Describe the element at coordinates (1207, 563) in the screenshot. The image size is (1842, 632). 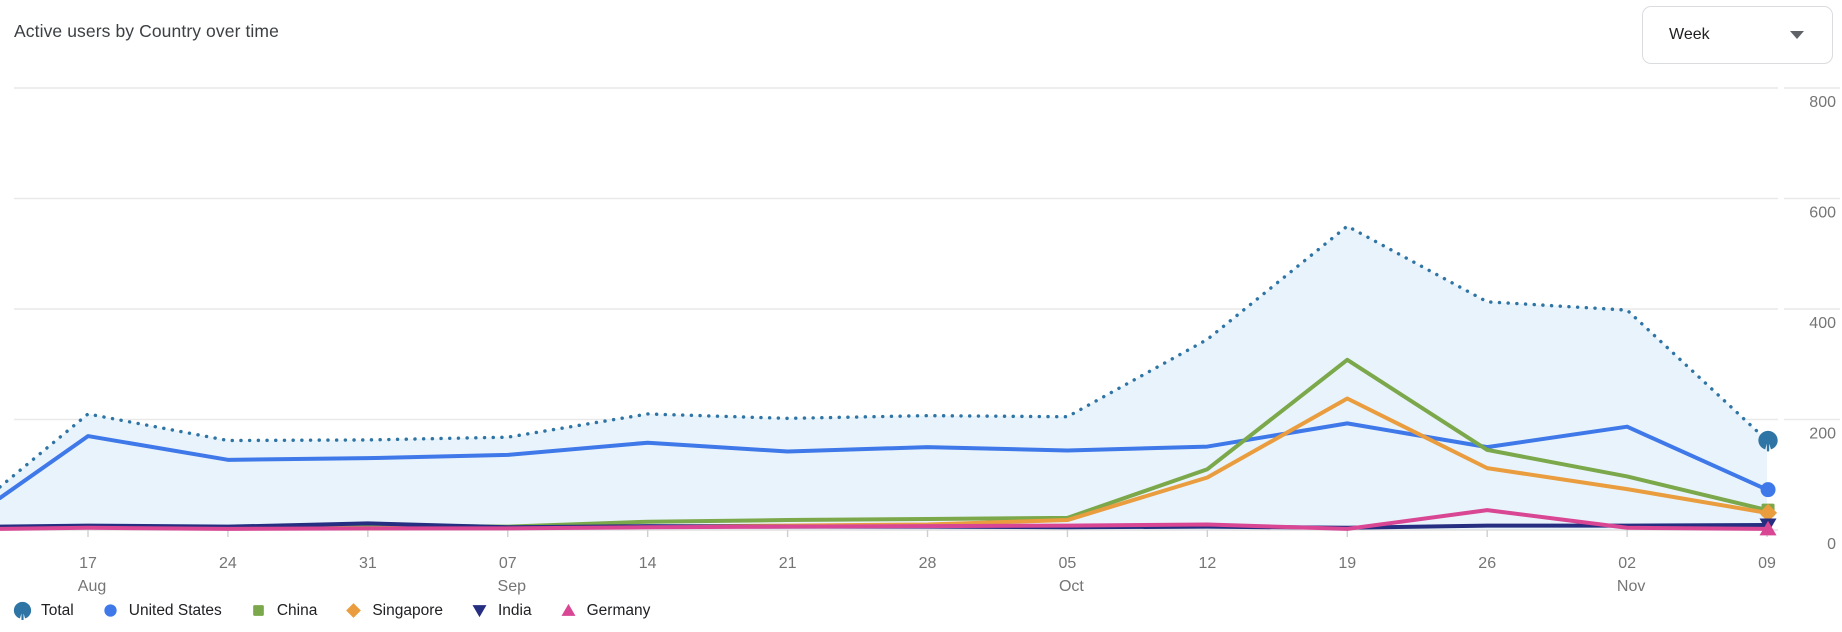
I see `x-axis-label-day: 12` at that location.